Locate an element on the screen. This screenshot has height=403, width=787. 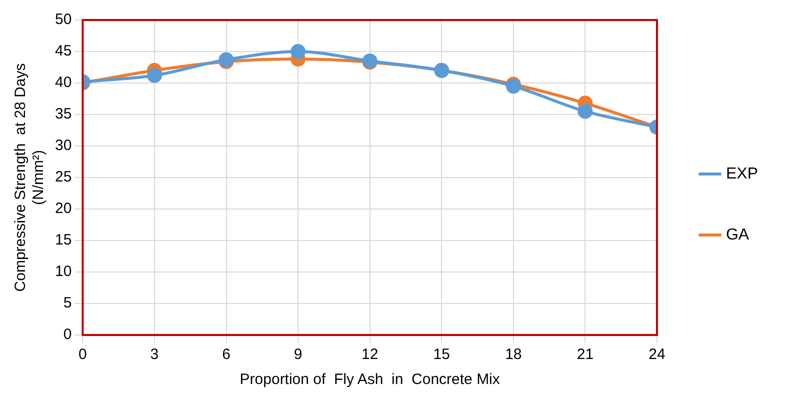
x-tick-label: 6 is located at coordinates (226, 355).